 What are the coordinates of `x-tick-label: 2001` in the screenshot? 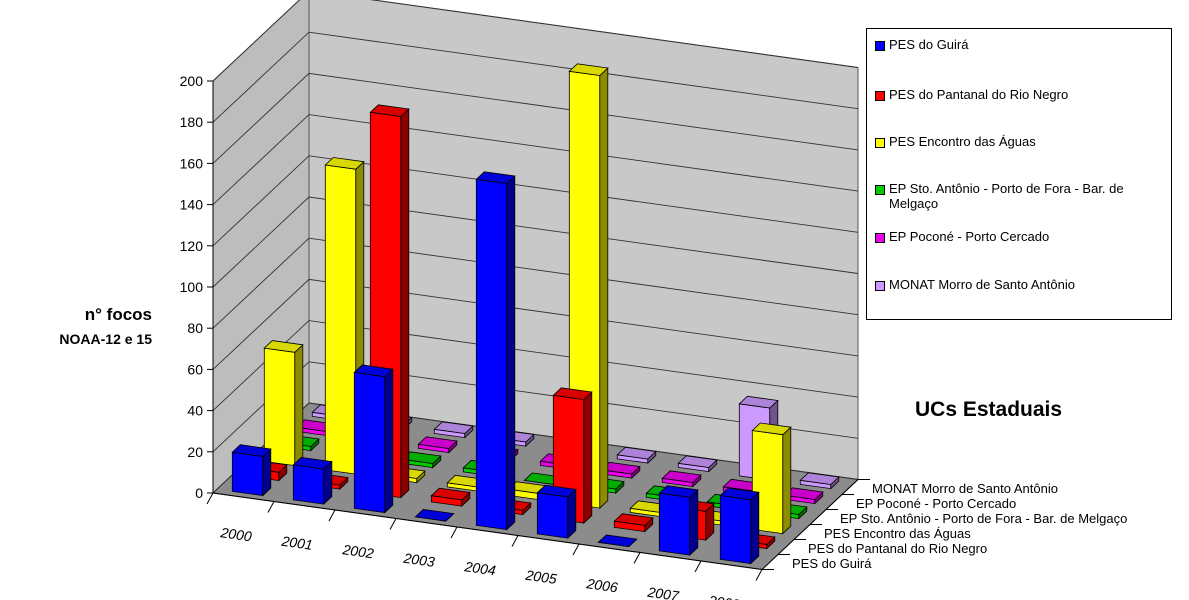 It's located at (297, 543).